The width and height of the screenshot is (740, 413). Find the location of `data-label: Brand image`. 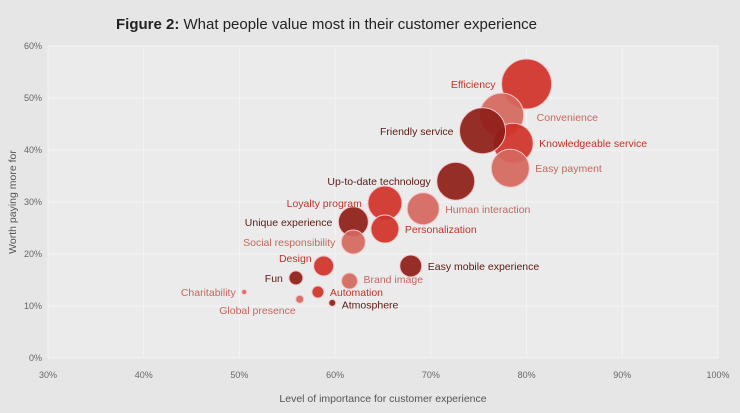

data-label: Brand image is located at coordinates (394, 280).